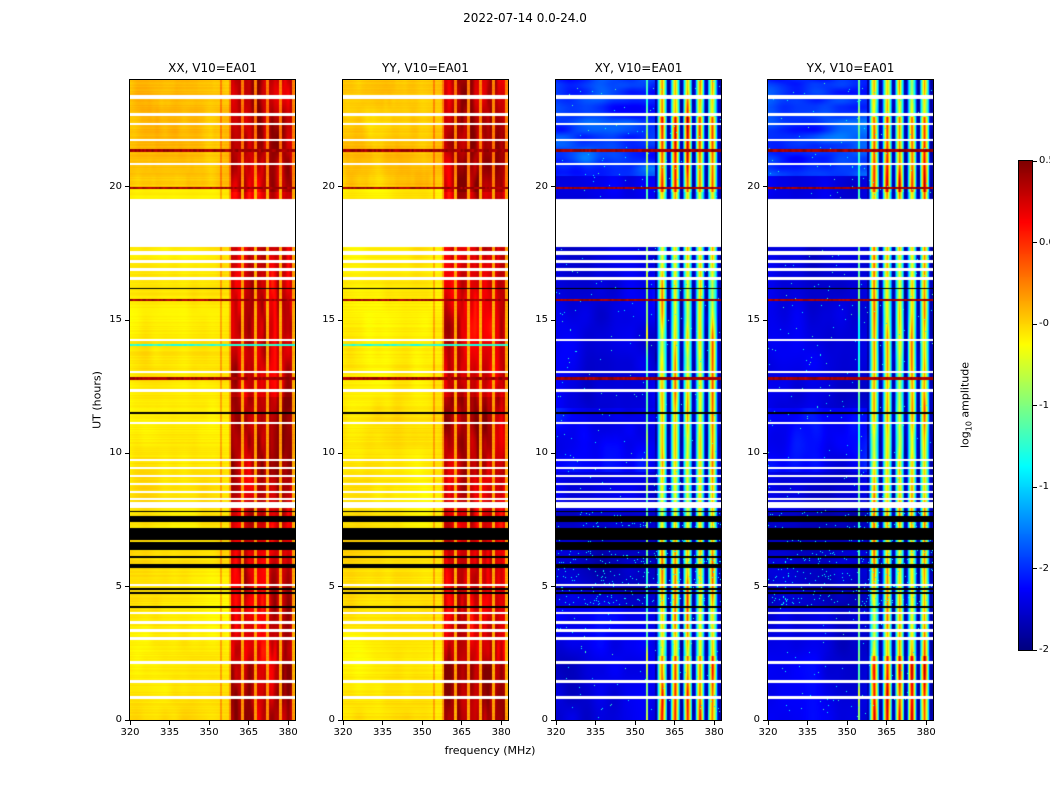  I want to click on colorbar-tick-label: 0.0, so click(1044, 242).